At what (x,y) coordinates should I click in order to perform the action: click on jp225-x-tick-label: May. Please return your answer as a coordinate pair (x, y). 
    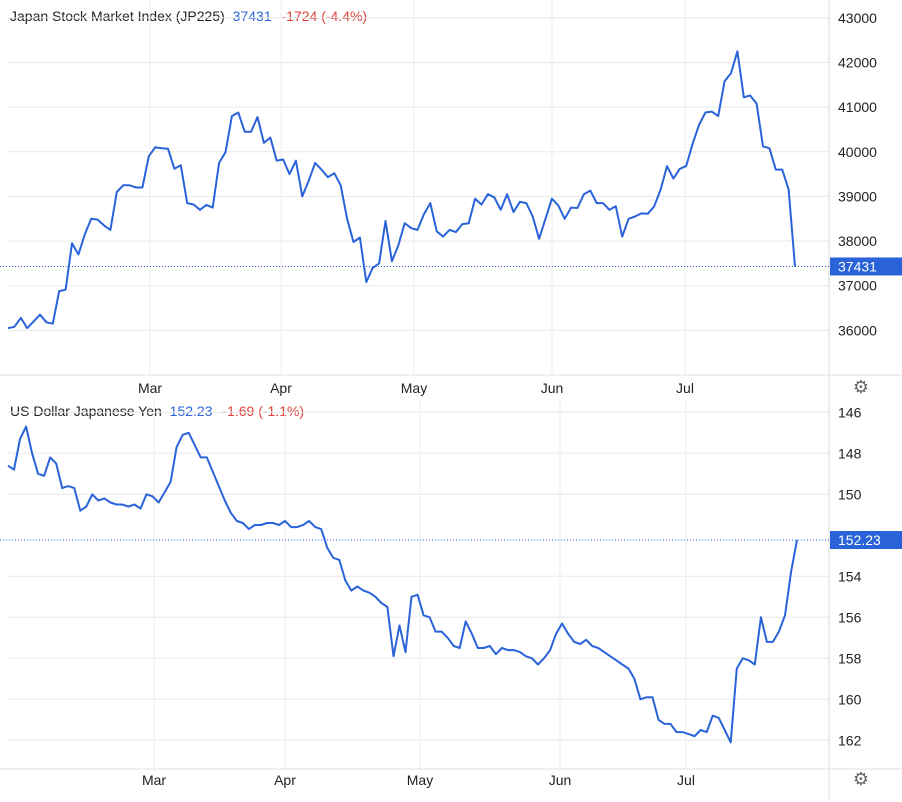
    Looking at the image, I should click on (414, 388).